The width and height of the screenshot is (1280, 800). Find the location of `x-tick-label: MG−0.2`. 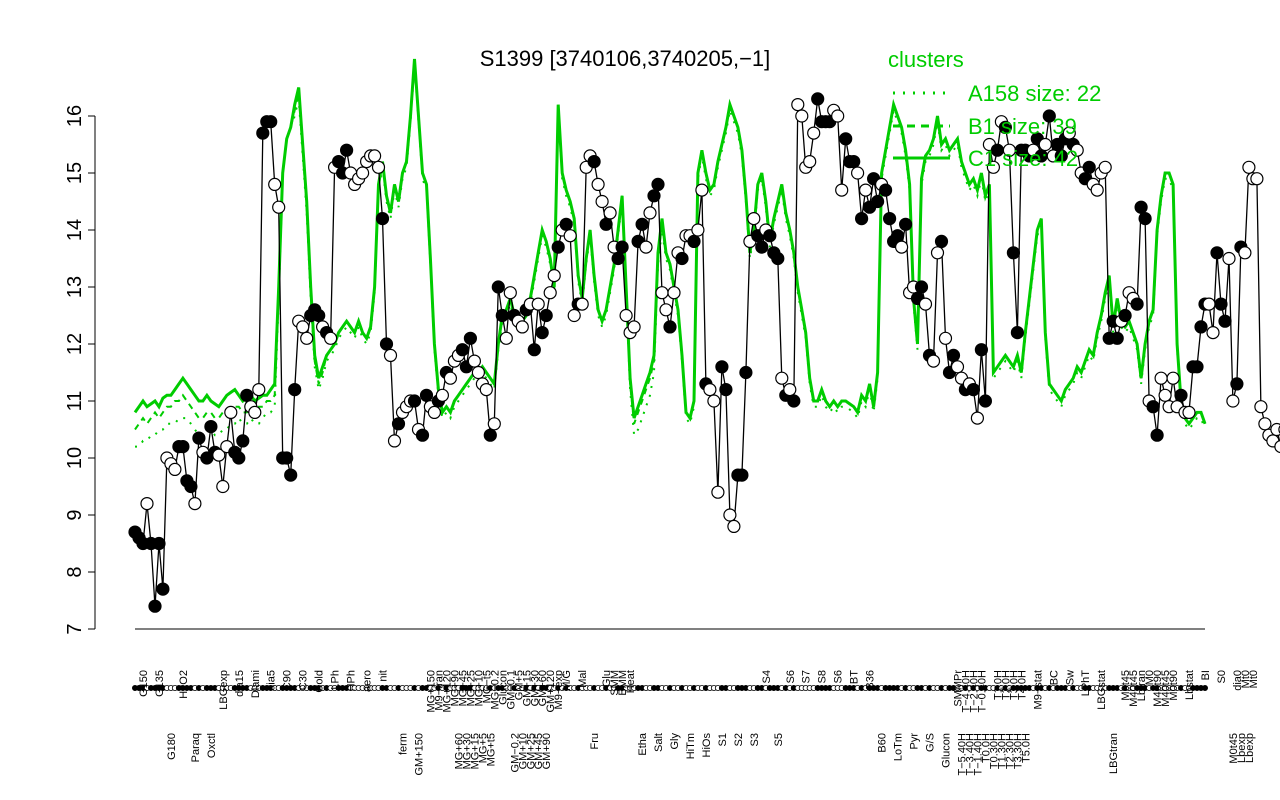

x-tick-label: MG−0.2 is located at coordinates (495, 689).